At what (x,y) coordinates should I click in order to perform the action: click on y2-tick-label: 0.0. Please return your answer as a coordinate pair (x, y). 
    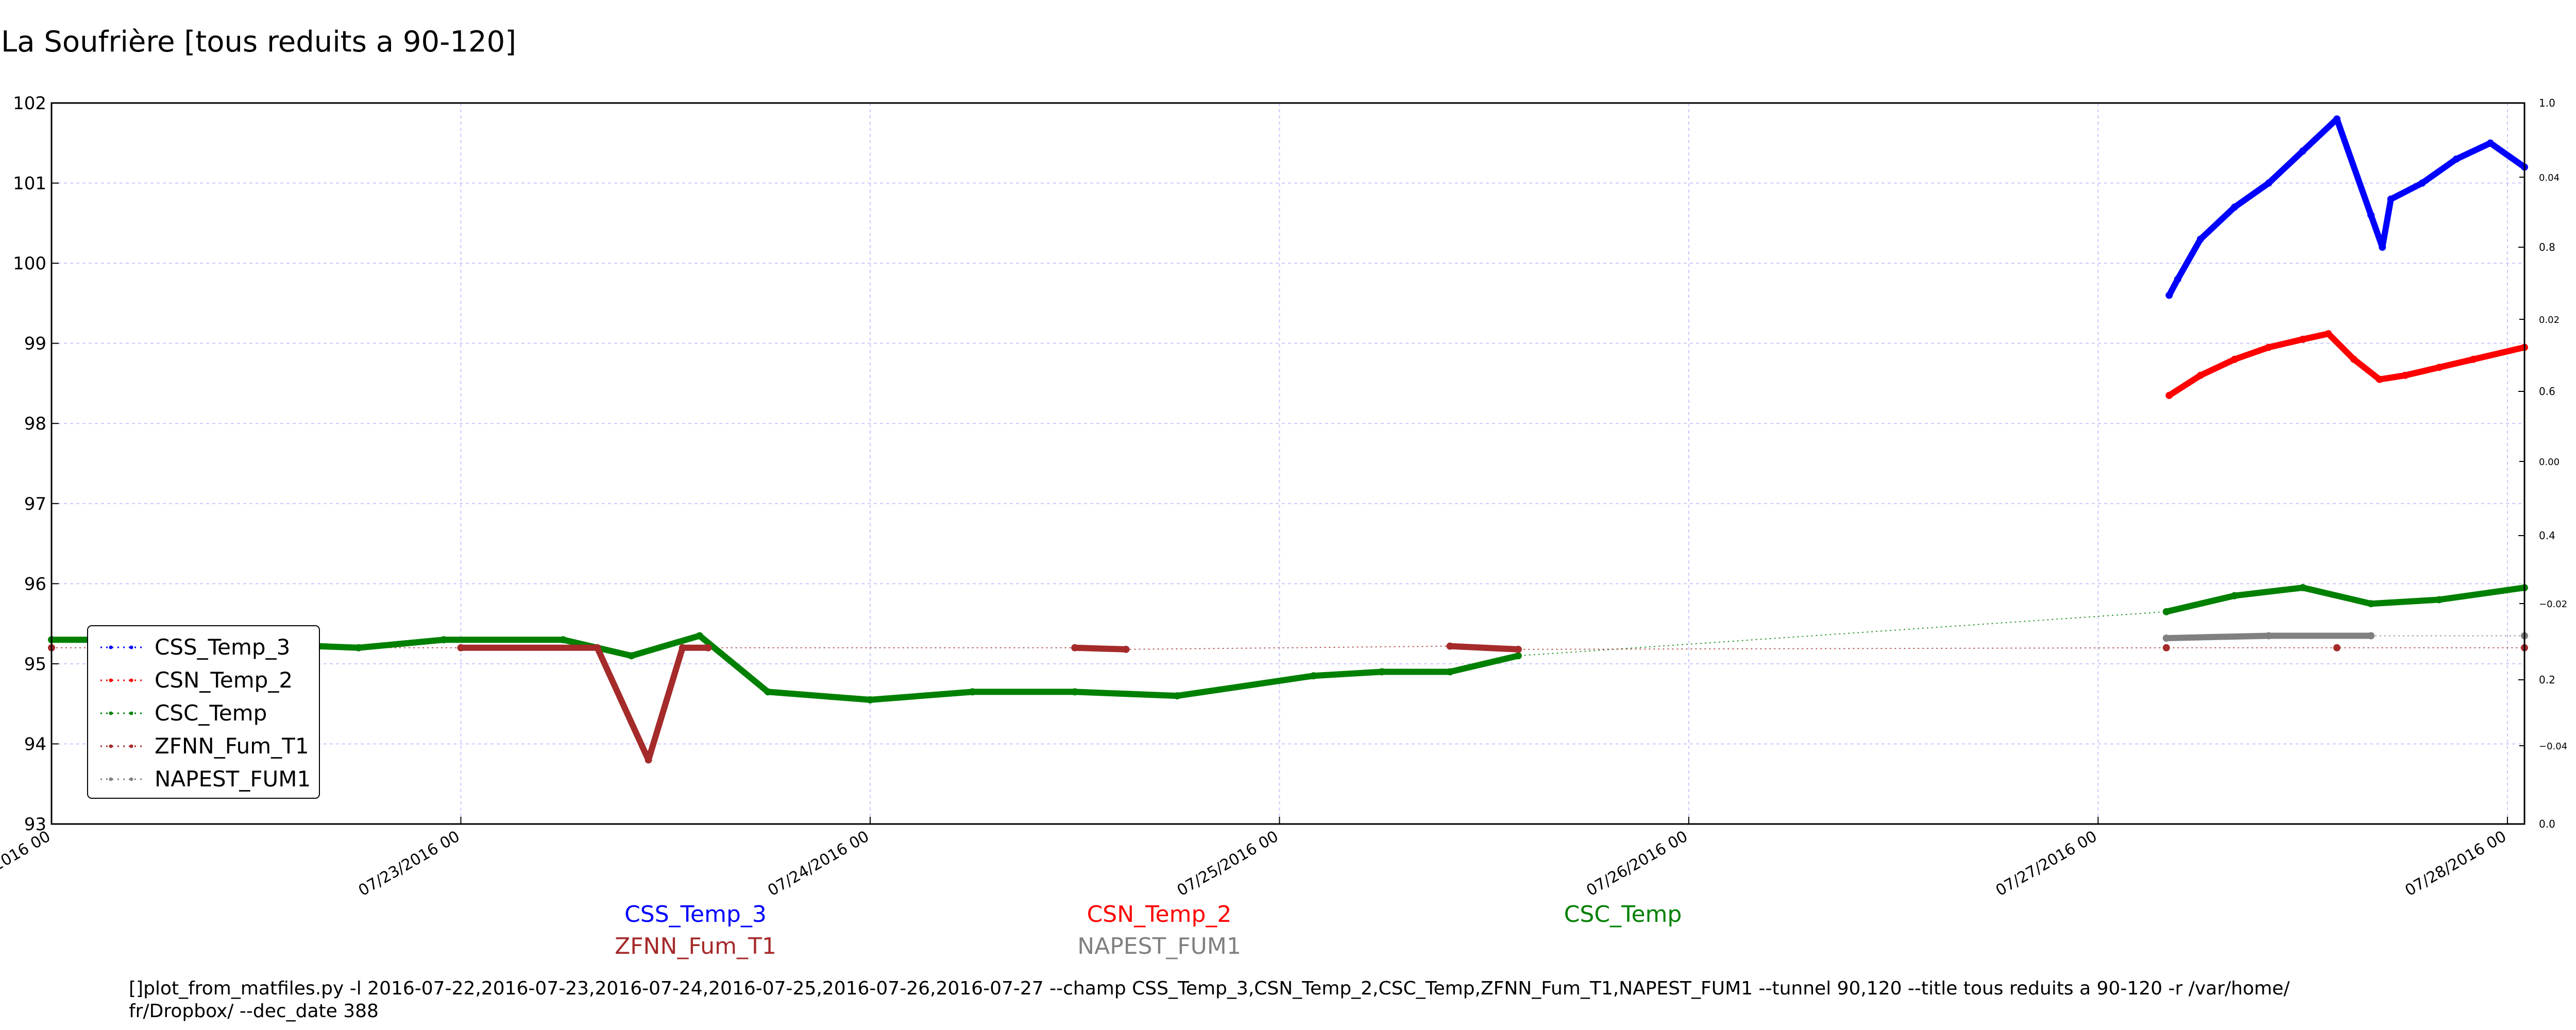
    Looking at the image, I should click on (2547, 824).